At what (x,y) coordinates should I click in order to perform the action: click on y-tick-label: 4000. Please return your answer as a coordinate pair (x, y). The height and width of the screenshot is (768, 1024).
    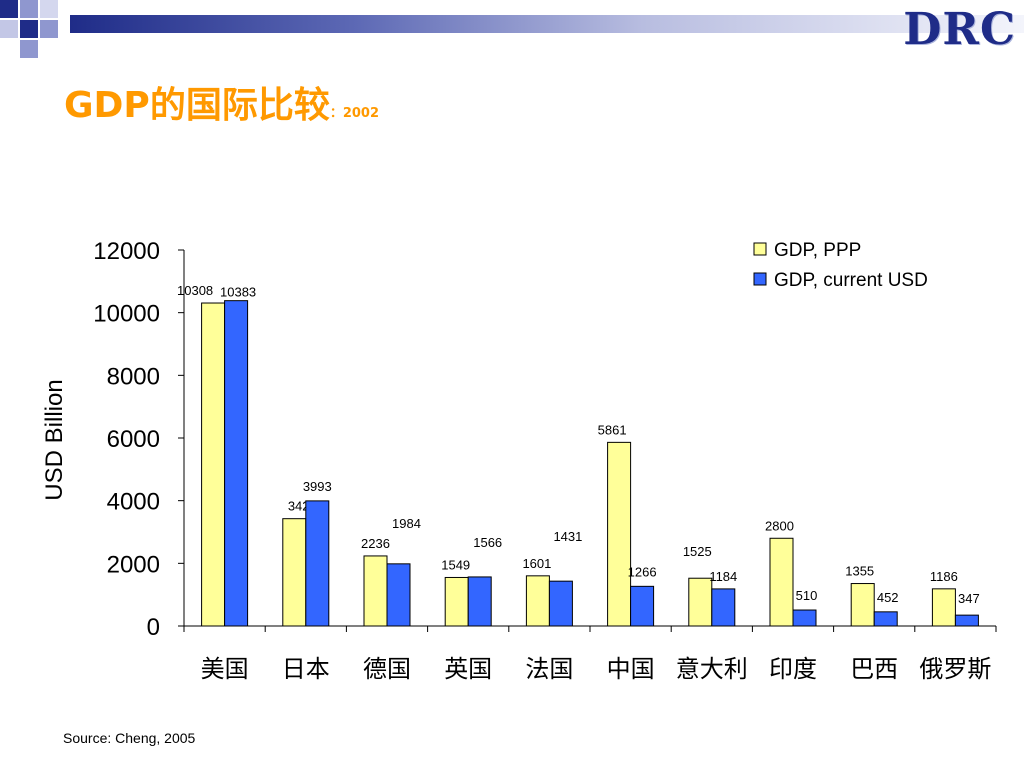
    Looking at the image, I should click on (133, 502).